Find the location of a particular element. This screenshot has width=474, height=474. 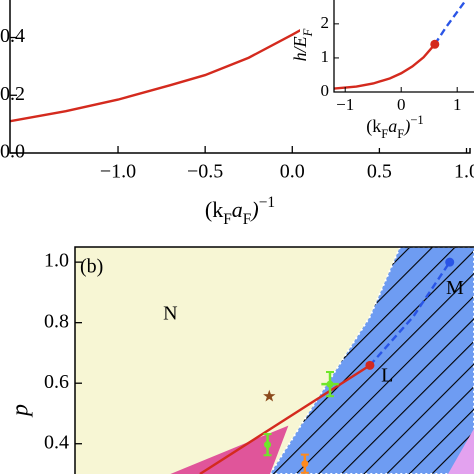

annotation: M is located at coordinates (455, 288).